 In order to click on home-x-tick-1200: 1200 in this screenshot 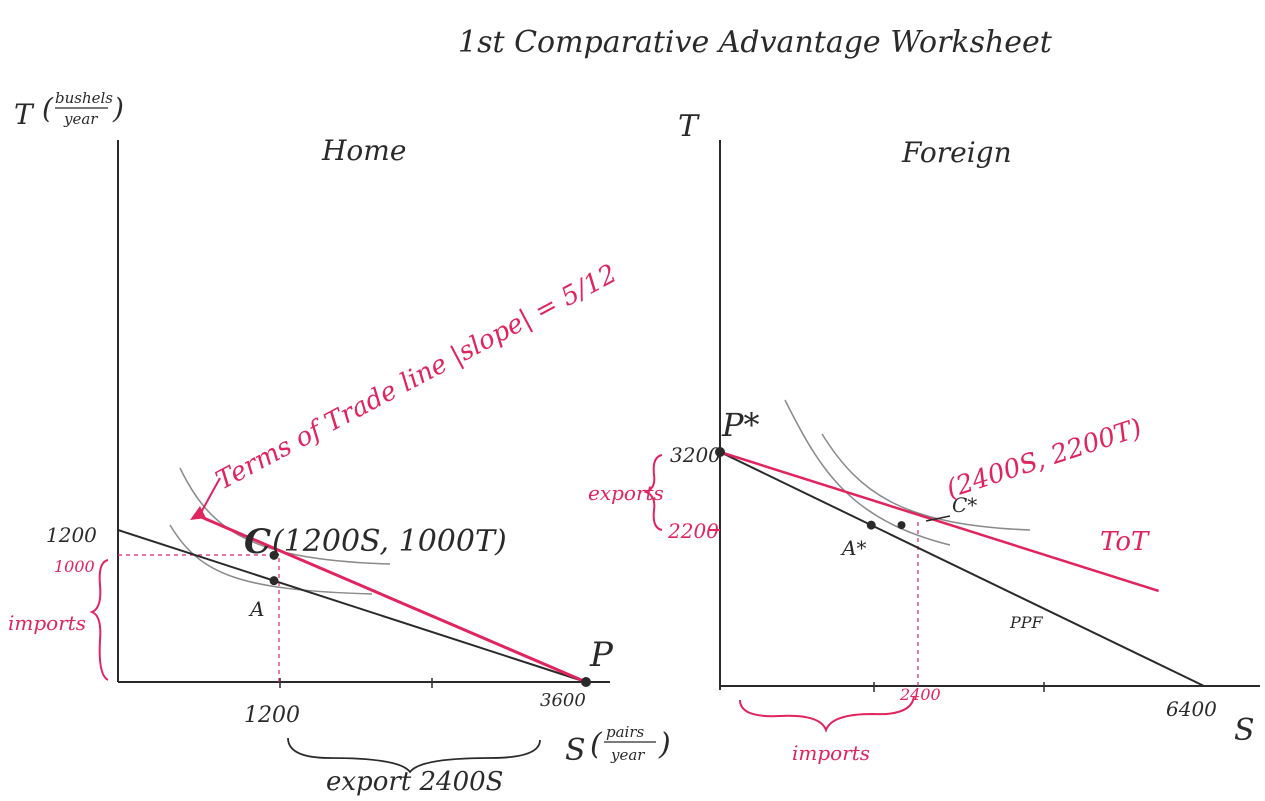, I will do `click(272, 715)`.